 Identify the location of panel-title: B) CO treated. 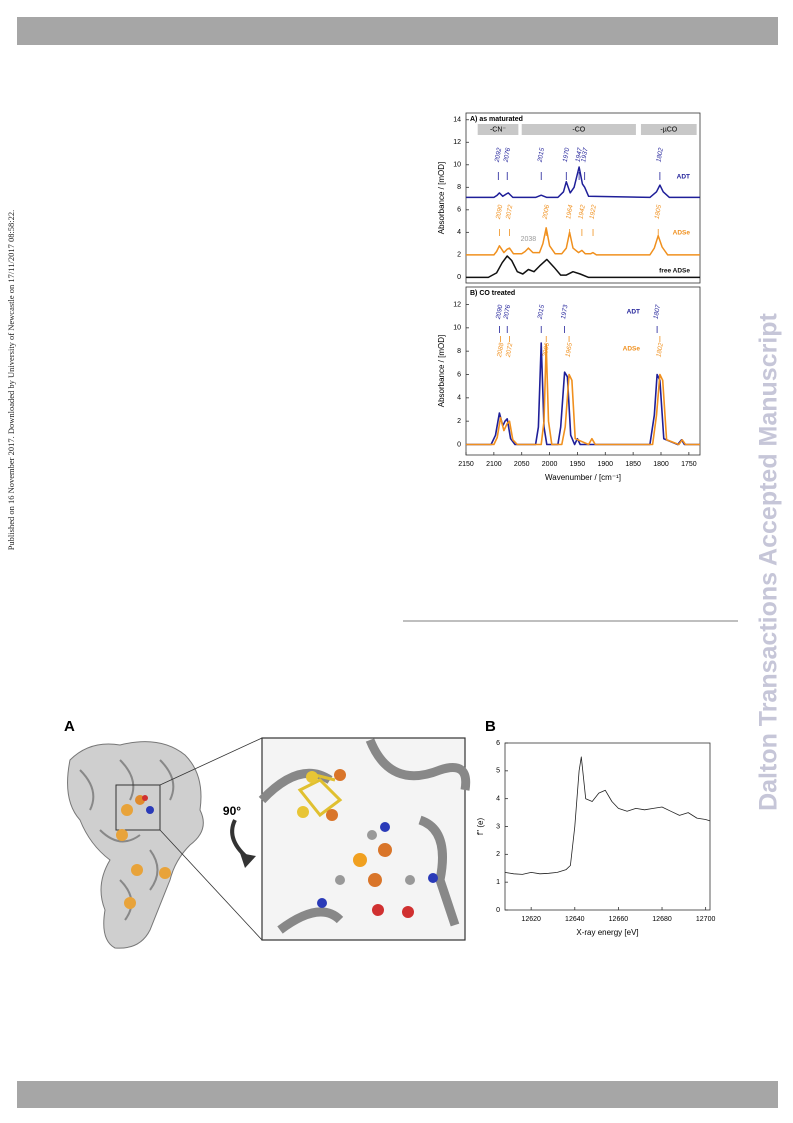
(492, 293).